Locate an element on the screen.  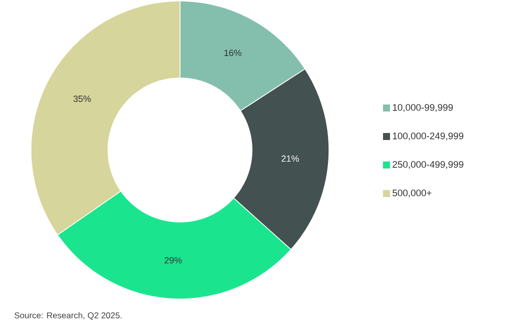
data-label: 29% is located at coordinates (173, 260).